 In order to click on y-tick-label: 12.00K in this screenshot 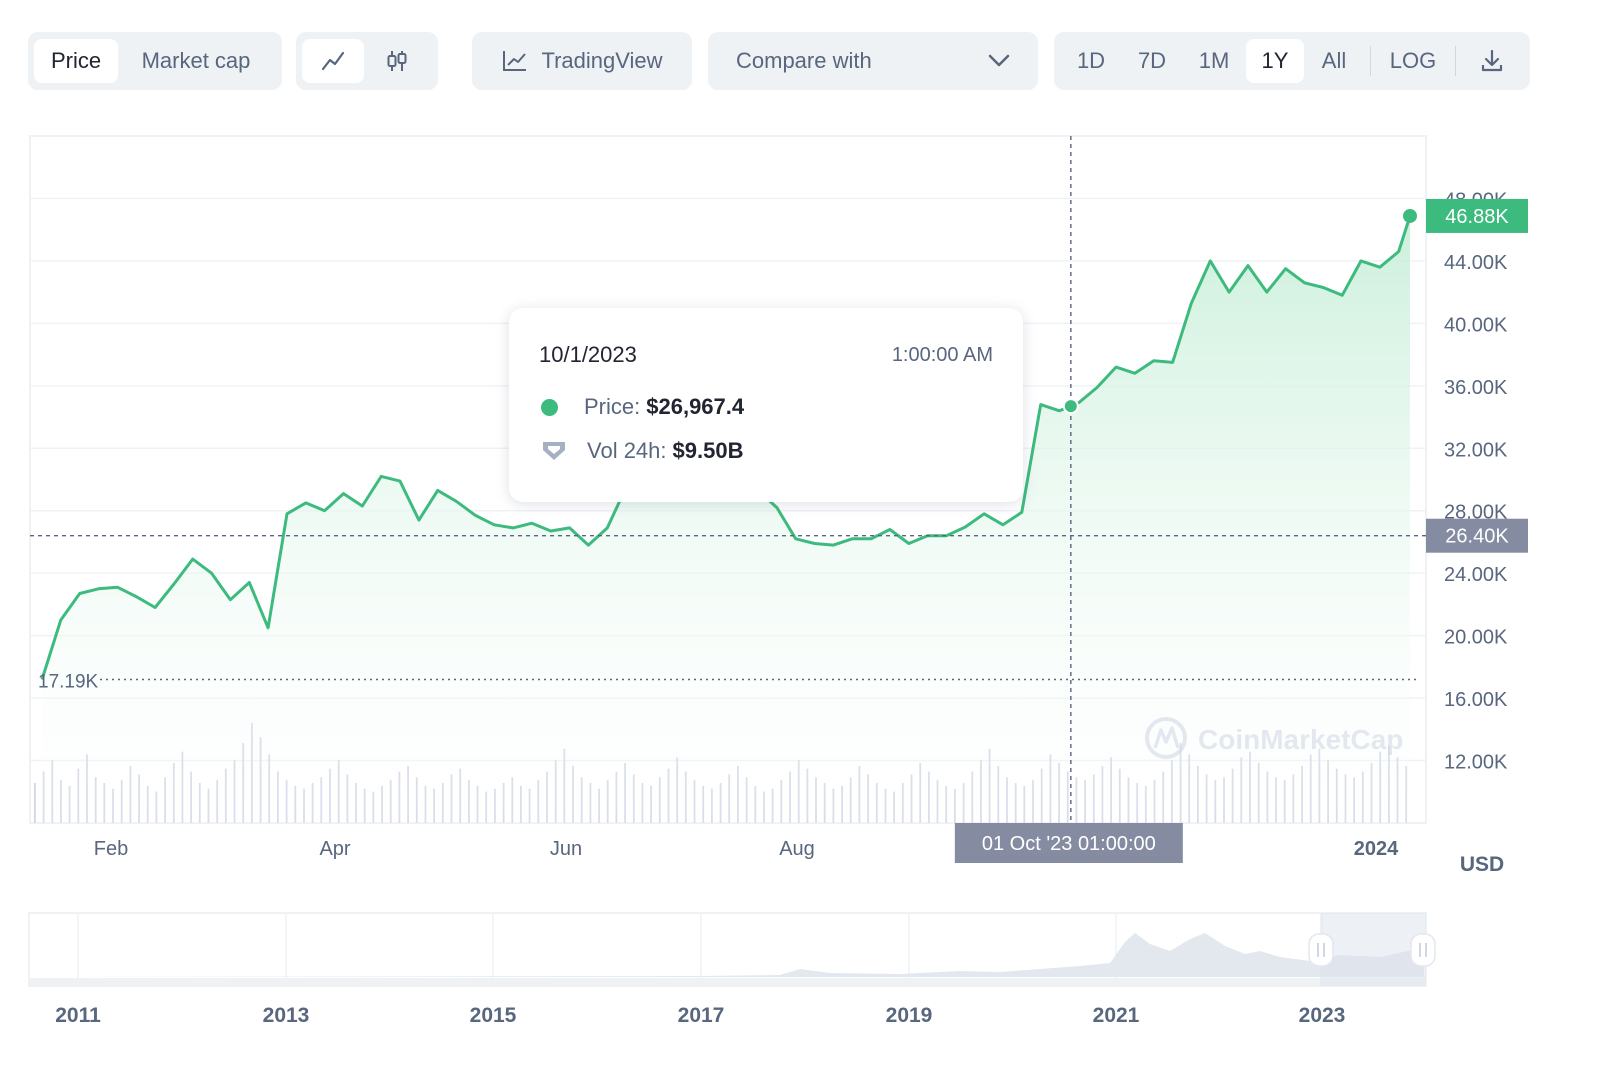, I will do `click(1476, 763)`.